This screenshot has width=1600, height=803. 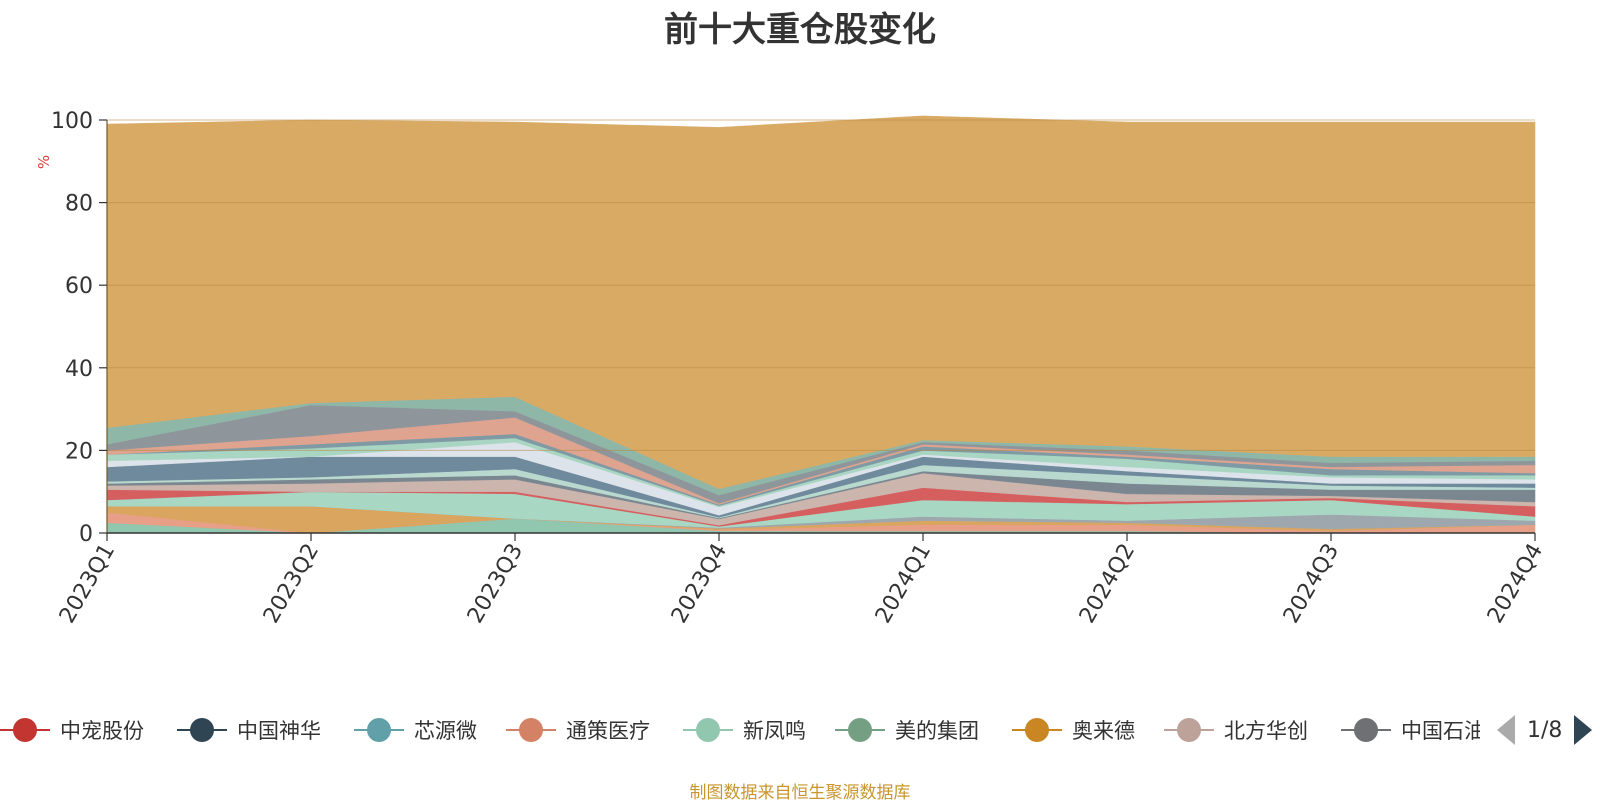 I want to click on legend-page-indicator: 1/8, so click(x=1545, y=730).